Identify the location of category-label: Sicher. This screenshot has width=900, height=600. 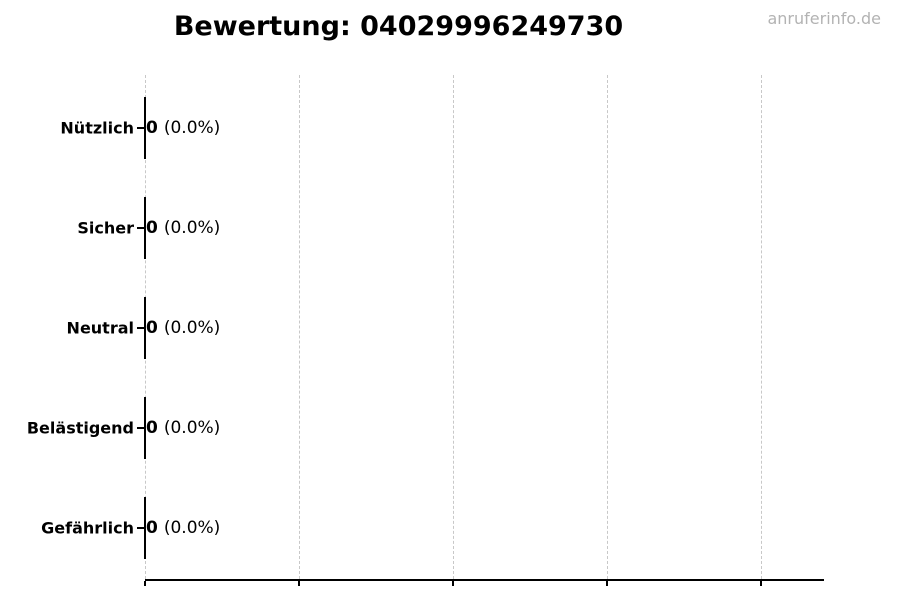
(105, 228).